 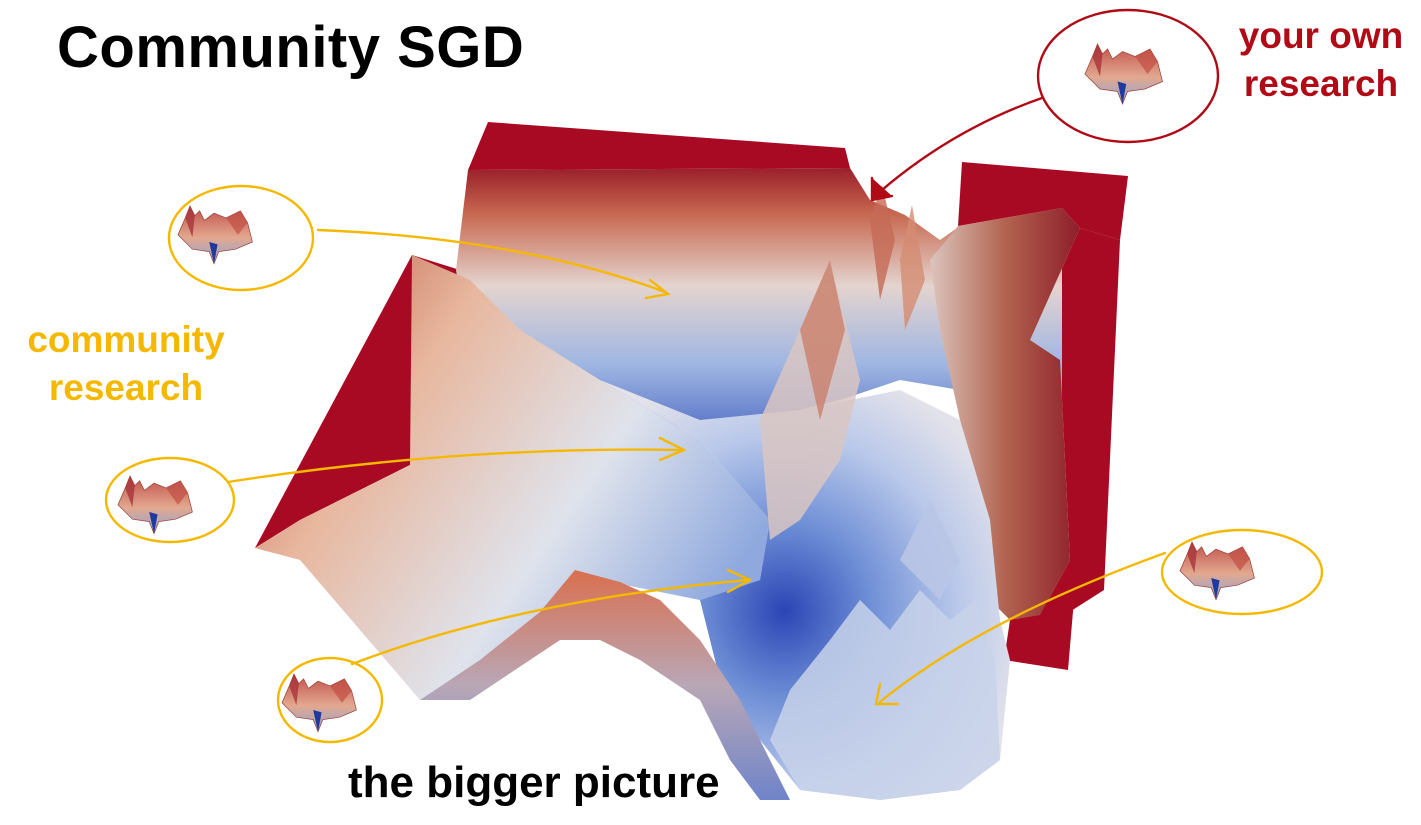 I want to click on own-label-line-1: your own, so click(x=1321, y=35).